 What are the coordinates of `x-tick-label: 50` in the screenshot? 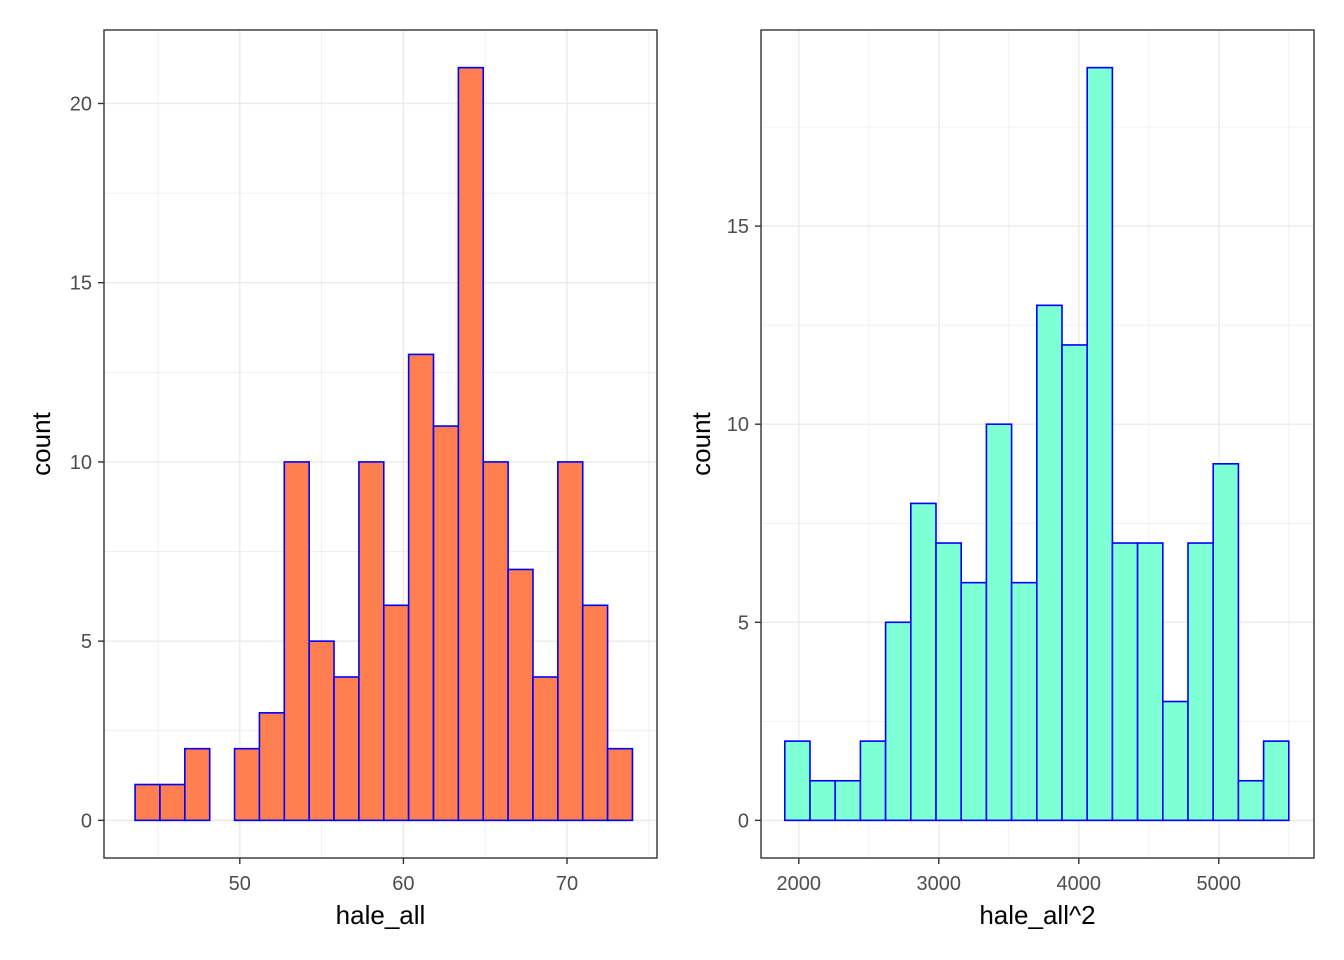 It's located at (240, 884).